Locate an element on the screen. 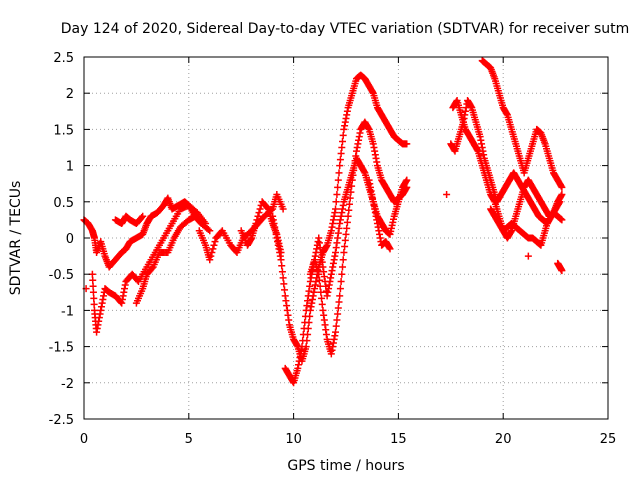  series-track-h is located at coordinates (346, 252).